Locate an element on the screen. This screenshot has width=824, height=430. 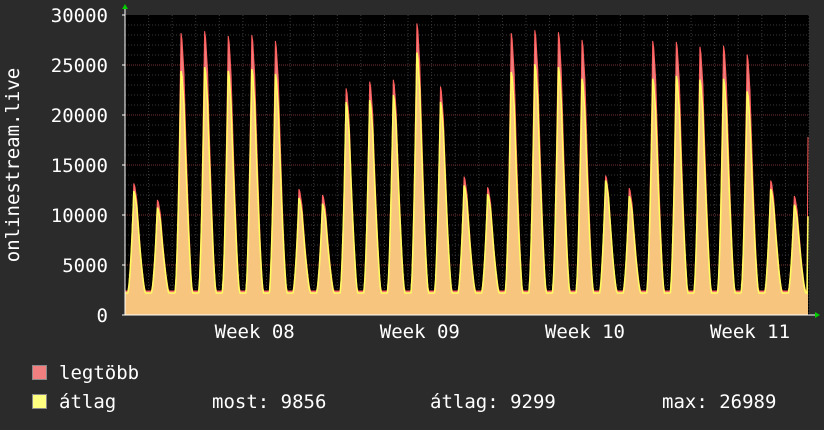
y-axis-label: onlinestream.live is located at coordinates (13, 165).